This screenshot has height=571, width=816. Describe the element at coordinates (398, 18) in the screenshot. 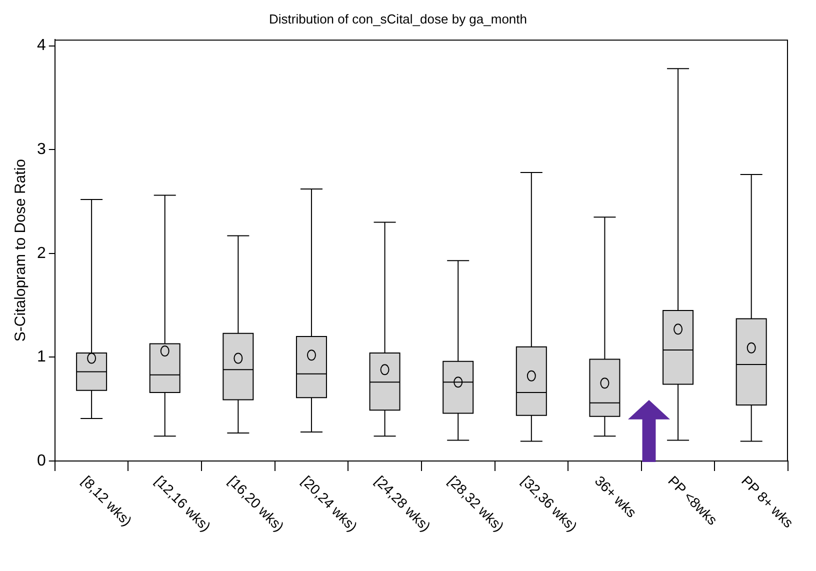

I see `chart-title: Distribution of con_sCital_dose by ga_month` at that location.